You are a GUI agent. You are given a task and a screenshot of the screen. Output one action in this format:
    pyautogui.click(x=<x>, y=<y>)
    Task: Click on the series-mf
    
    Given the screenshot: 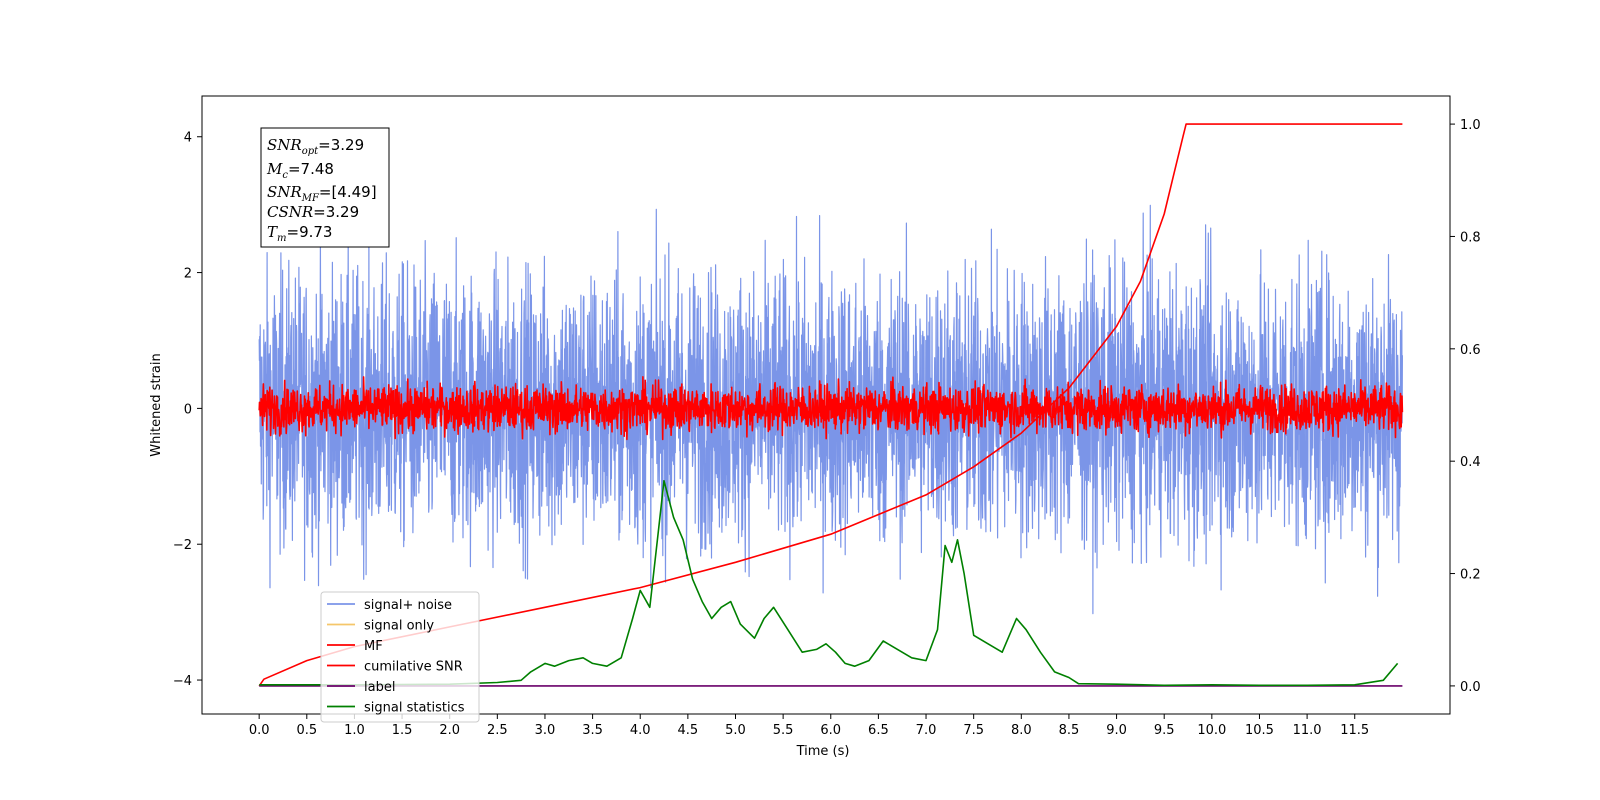 What is the action you would take?
    pyautogui.click(x=831, y=408)
    